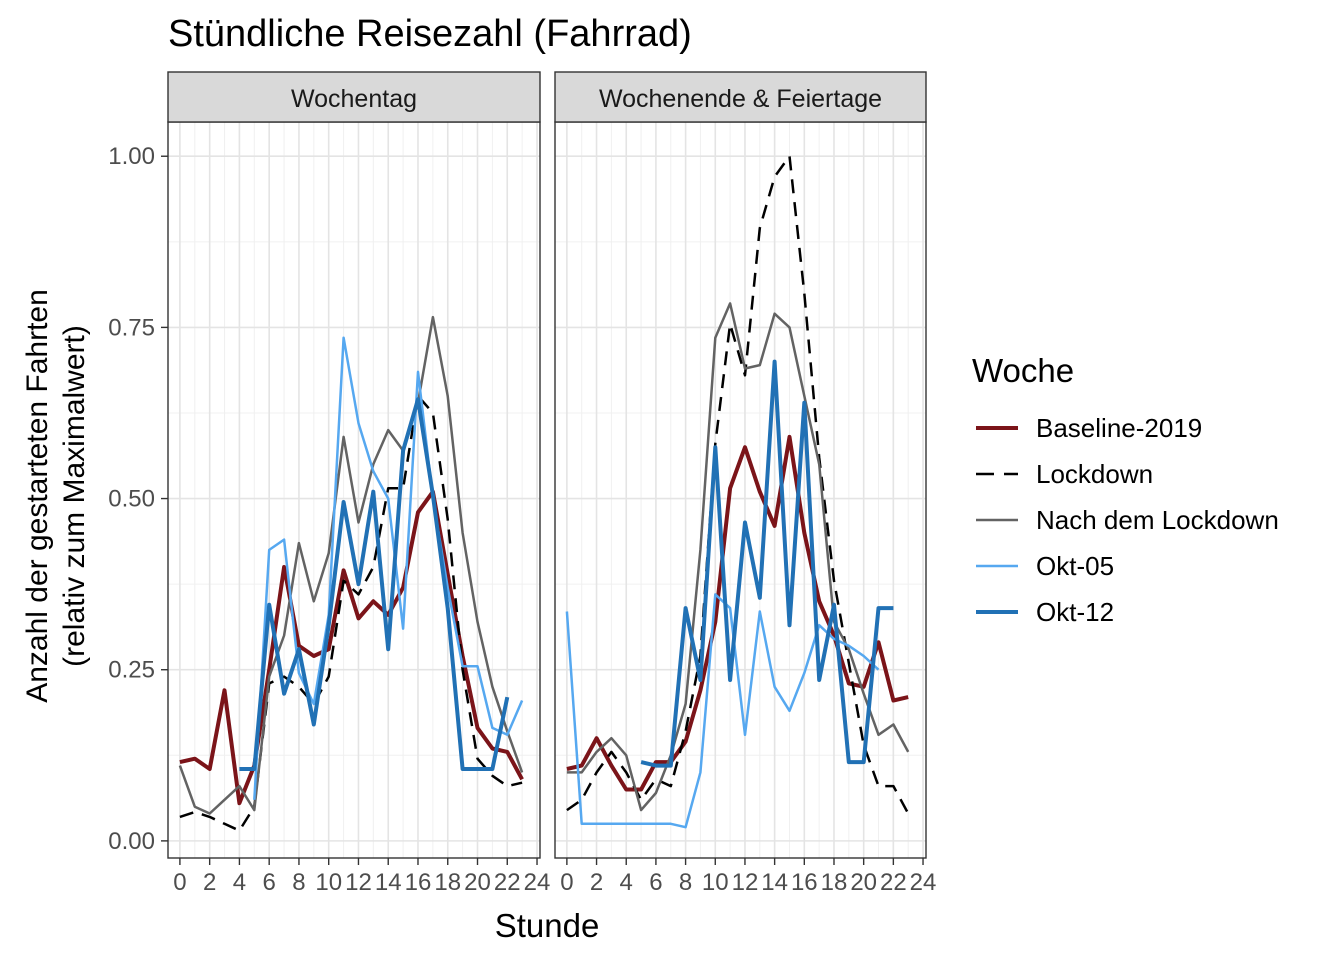 The height and width of the screenshot is (965, 1344). I want to click on y-axis-label-line2: (relativ zum Maximalwert), so click(74, 496).